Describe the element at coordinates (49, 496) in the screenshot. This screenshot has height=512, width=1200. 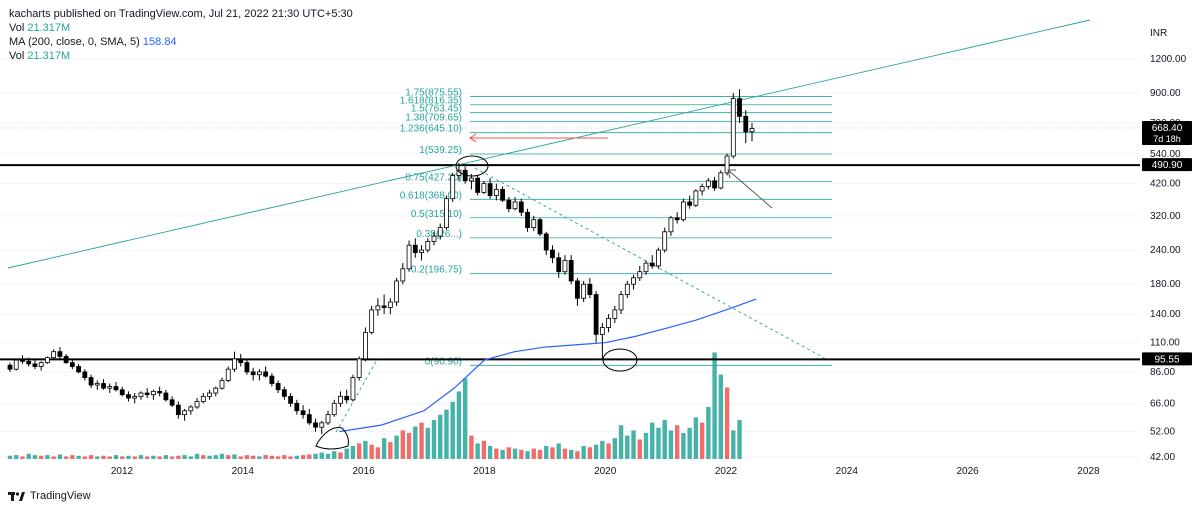
I see `footer: TradingView` at that location.